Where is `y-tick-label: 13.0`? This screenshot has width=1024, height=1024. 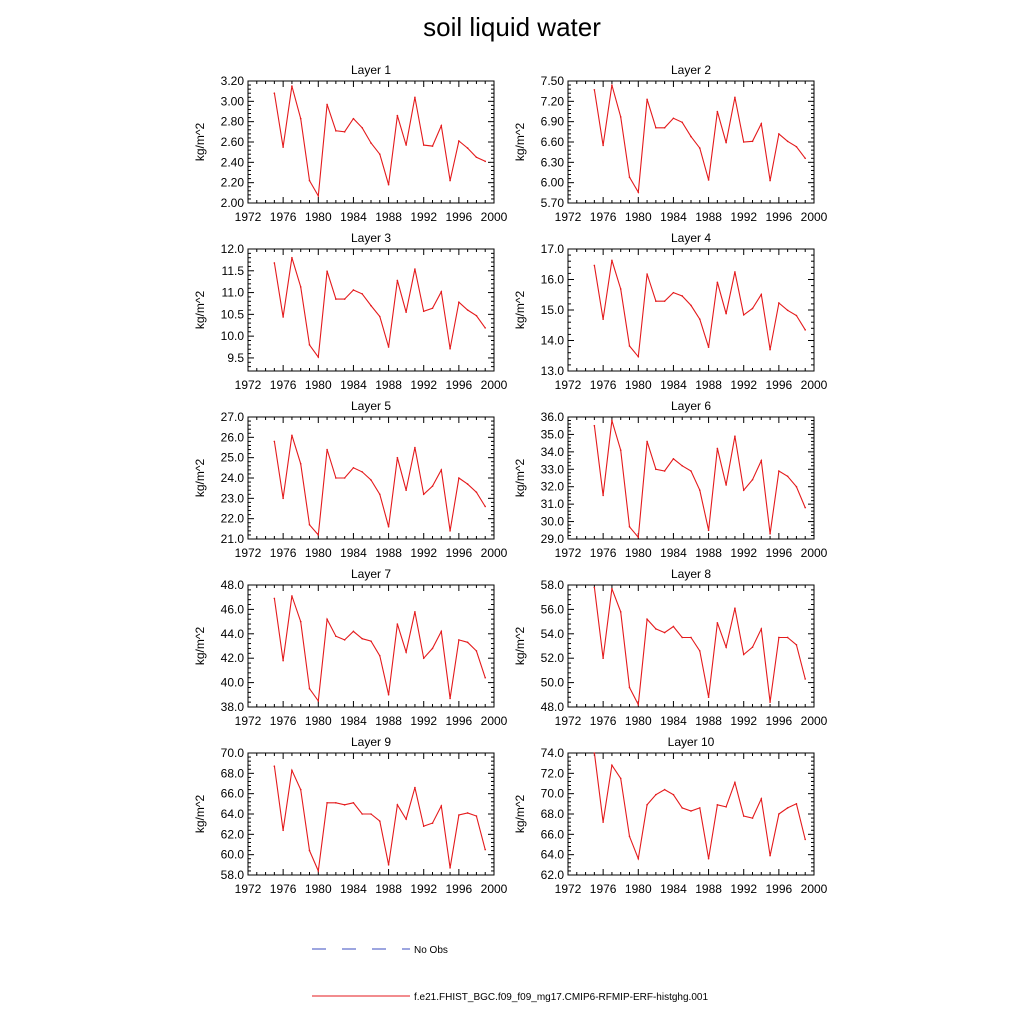 y-tick-label: 13.0 is located at coordinates (553, 371).